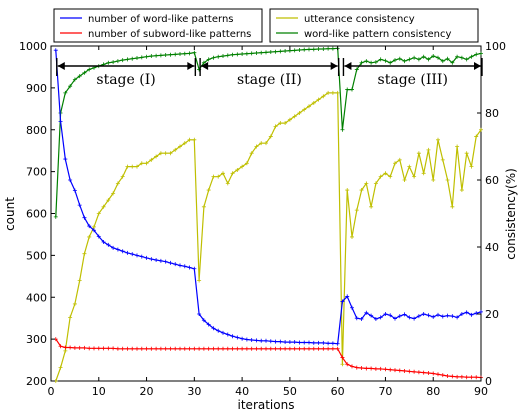 The height and width of the screenshot is (414, 526). What do you see at coordinates (61, 66) in the screenshot?
I see `stage-1-arrowhead-left` at bounding box center [61, 66].